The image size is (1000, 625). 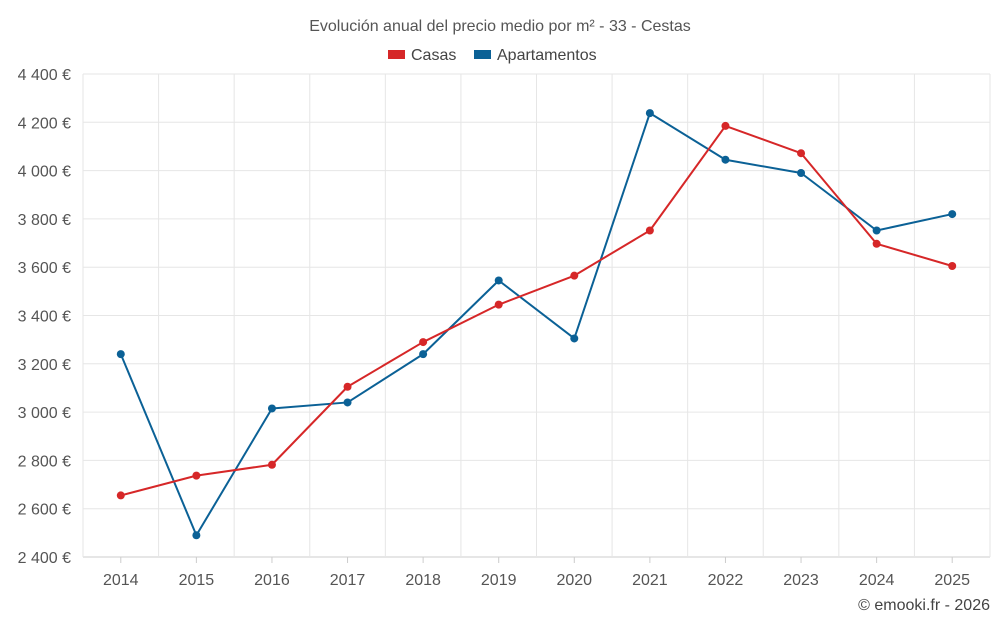 I want to click on legend-swatch-apartamentos, so click(x=482, y=54).